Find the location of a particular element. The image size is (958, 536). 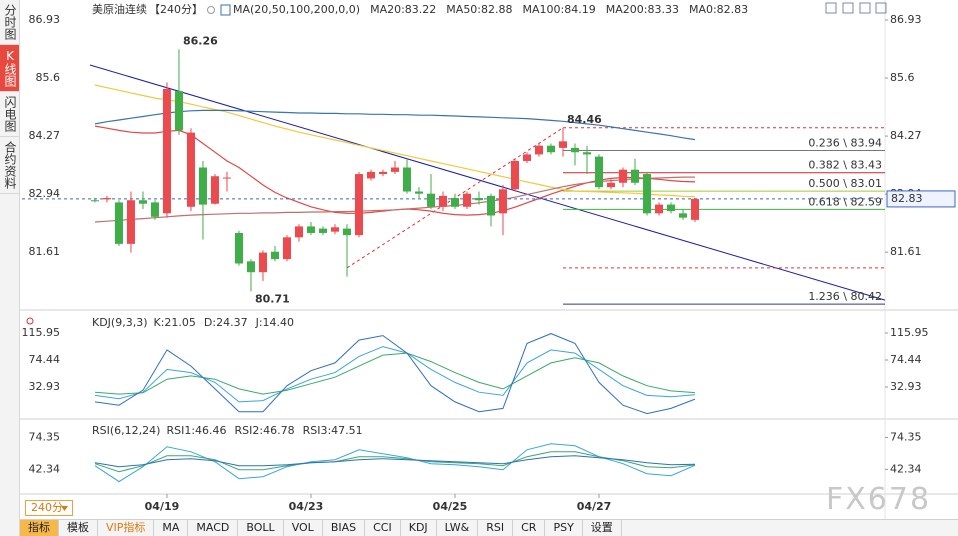

fib-label: 0.236 \ 83.94 is located at coordinates (845, 142).